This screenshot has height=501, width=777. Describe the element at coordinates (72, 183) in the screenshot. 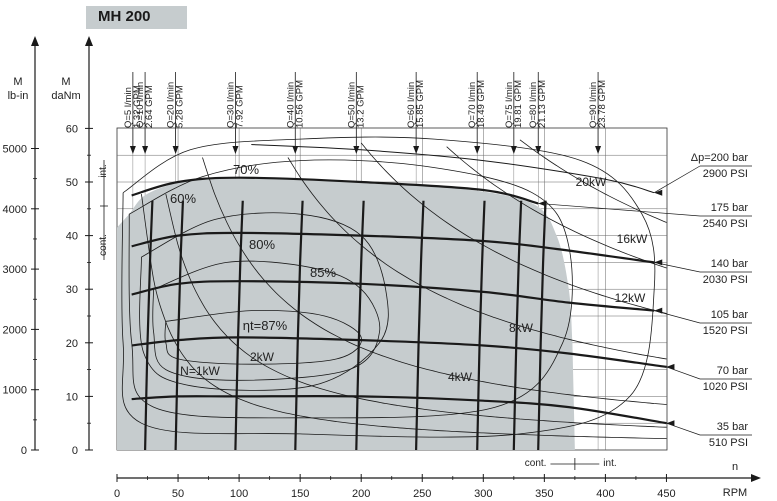

I see `inner-y-tick-label: 50` at that location.